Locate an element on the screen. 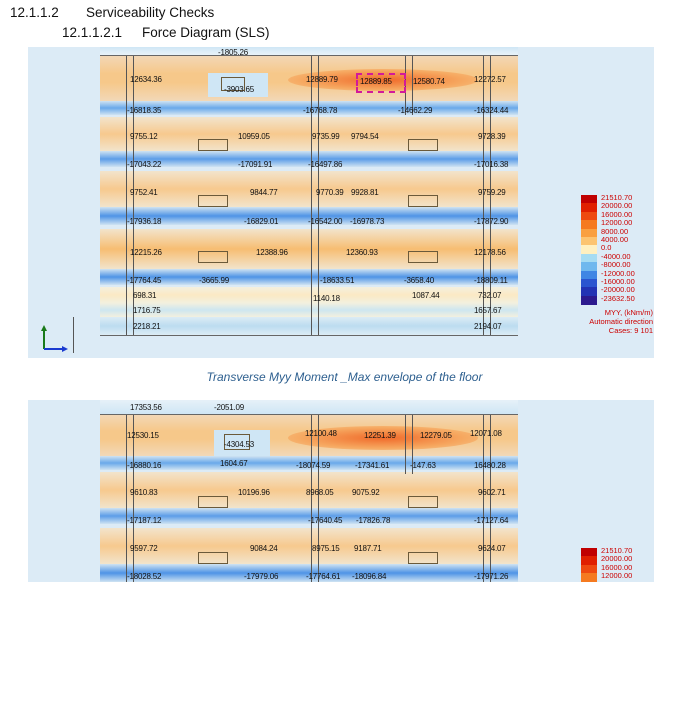  legend-value: 12000.00 is located at coordinates (617, 576).